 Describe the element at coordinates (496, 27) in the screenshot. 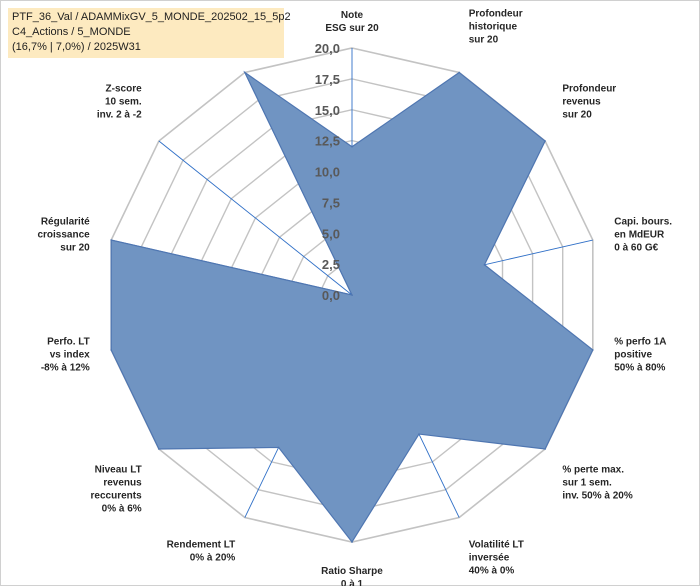

I see `axis-label: Profondeur historique sur 20` at that location.